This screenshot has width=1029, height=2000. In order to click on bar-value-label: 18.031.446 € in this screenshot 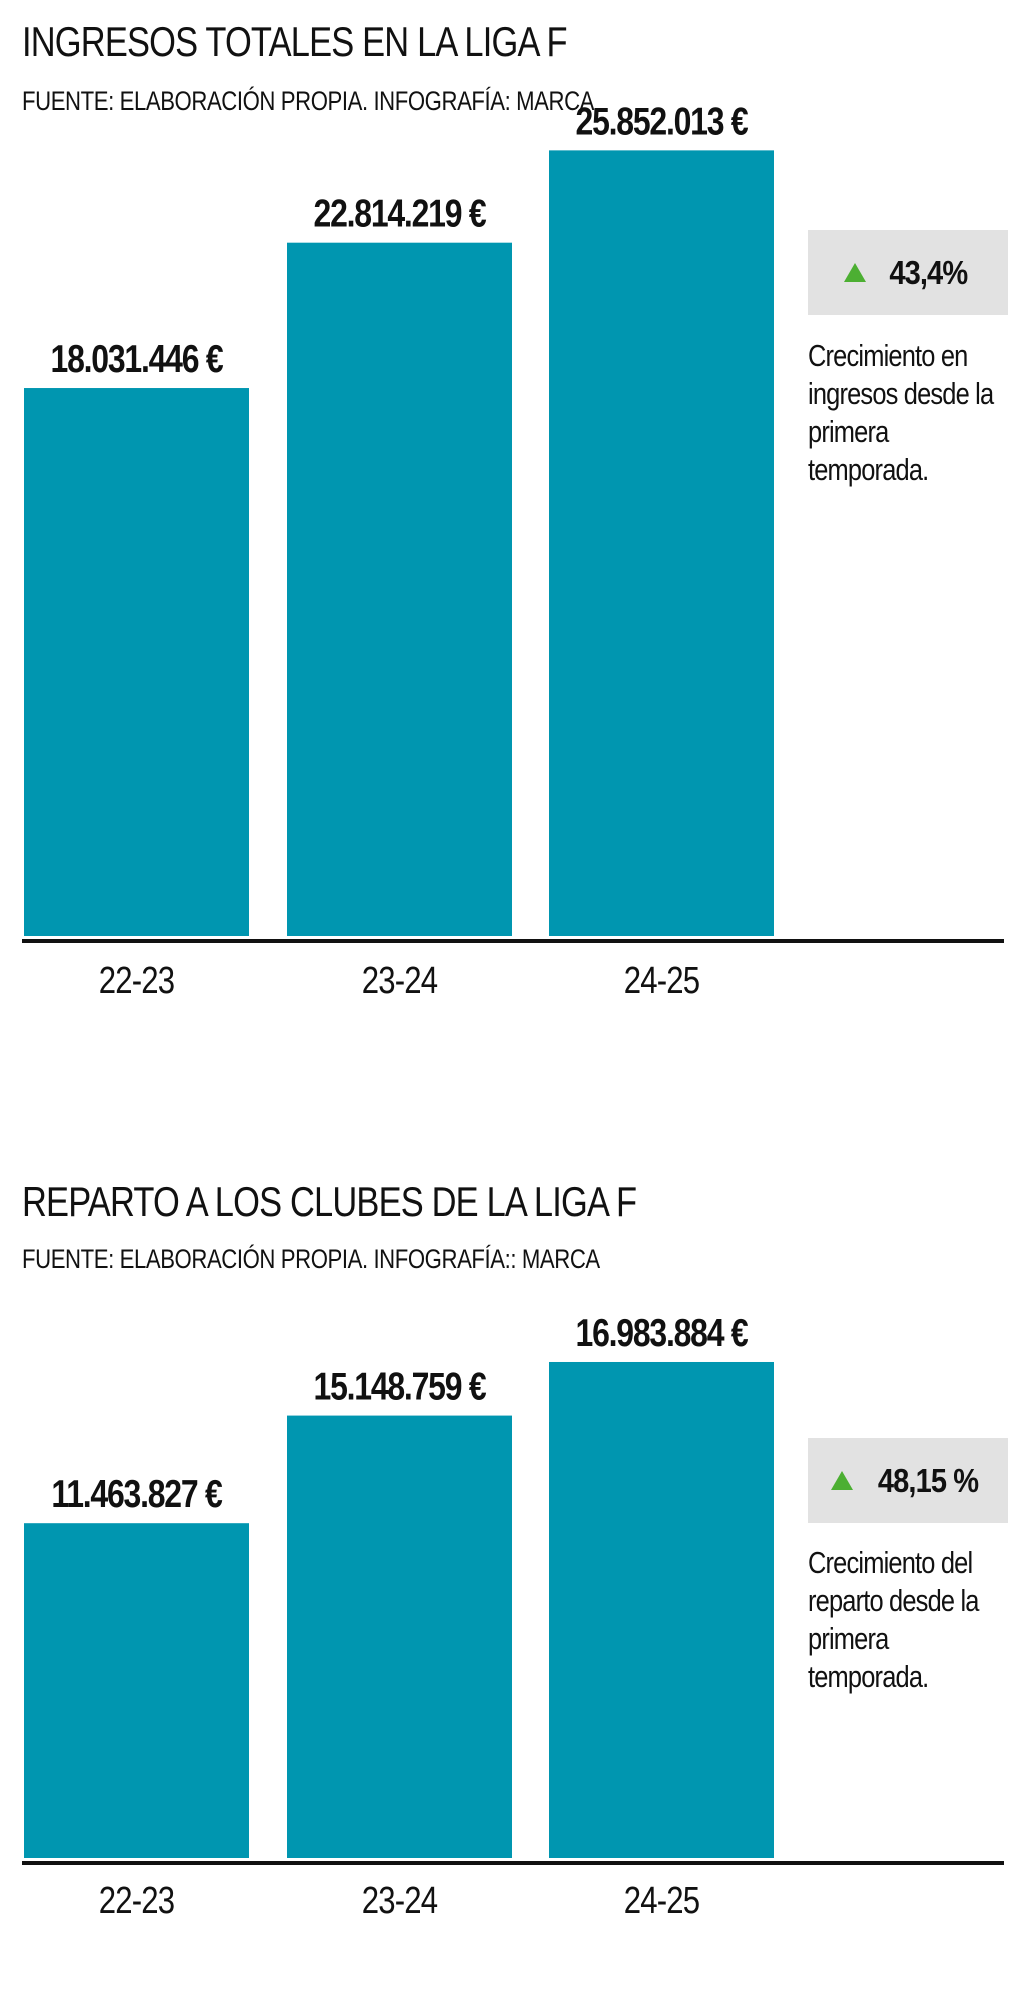, I will do `click(137, 359)`.